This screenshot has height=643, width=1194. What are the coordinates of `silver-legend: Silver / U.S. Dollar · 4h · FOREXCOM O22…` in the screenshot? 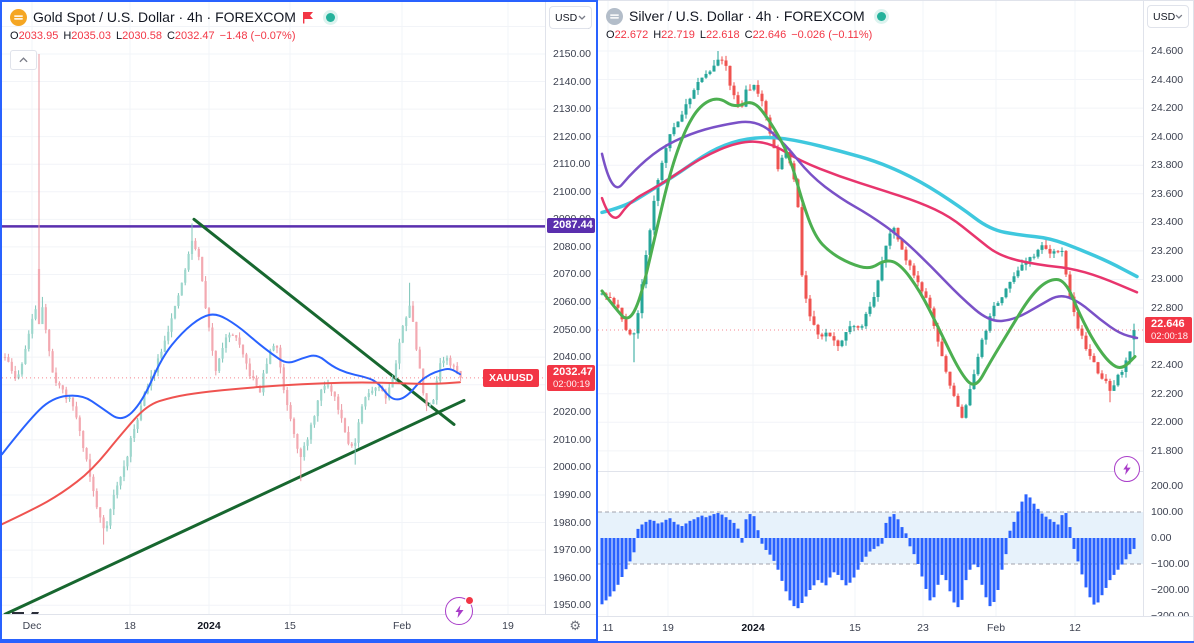 It's located at (746, 24).